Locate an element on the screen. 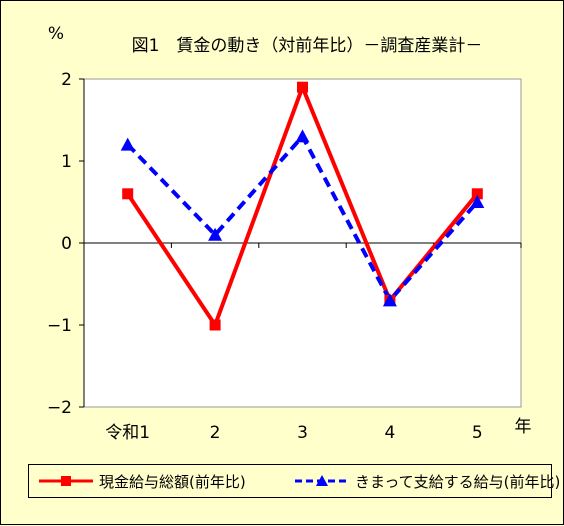 Image resolution: width=564 pixels, height=526 pixels. legend-swatch-blue-triangle is located at coordinates (322, 480).